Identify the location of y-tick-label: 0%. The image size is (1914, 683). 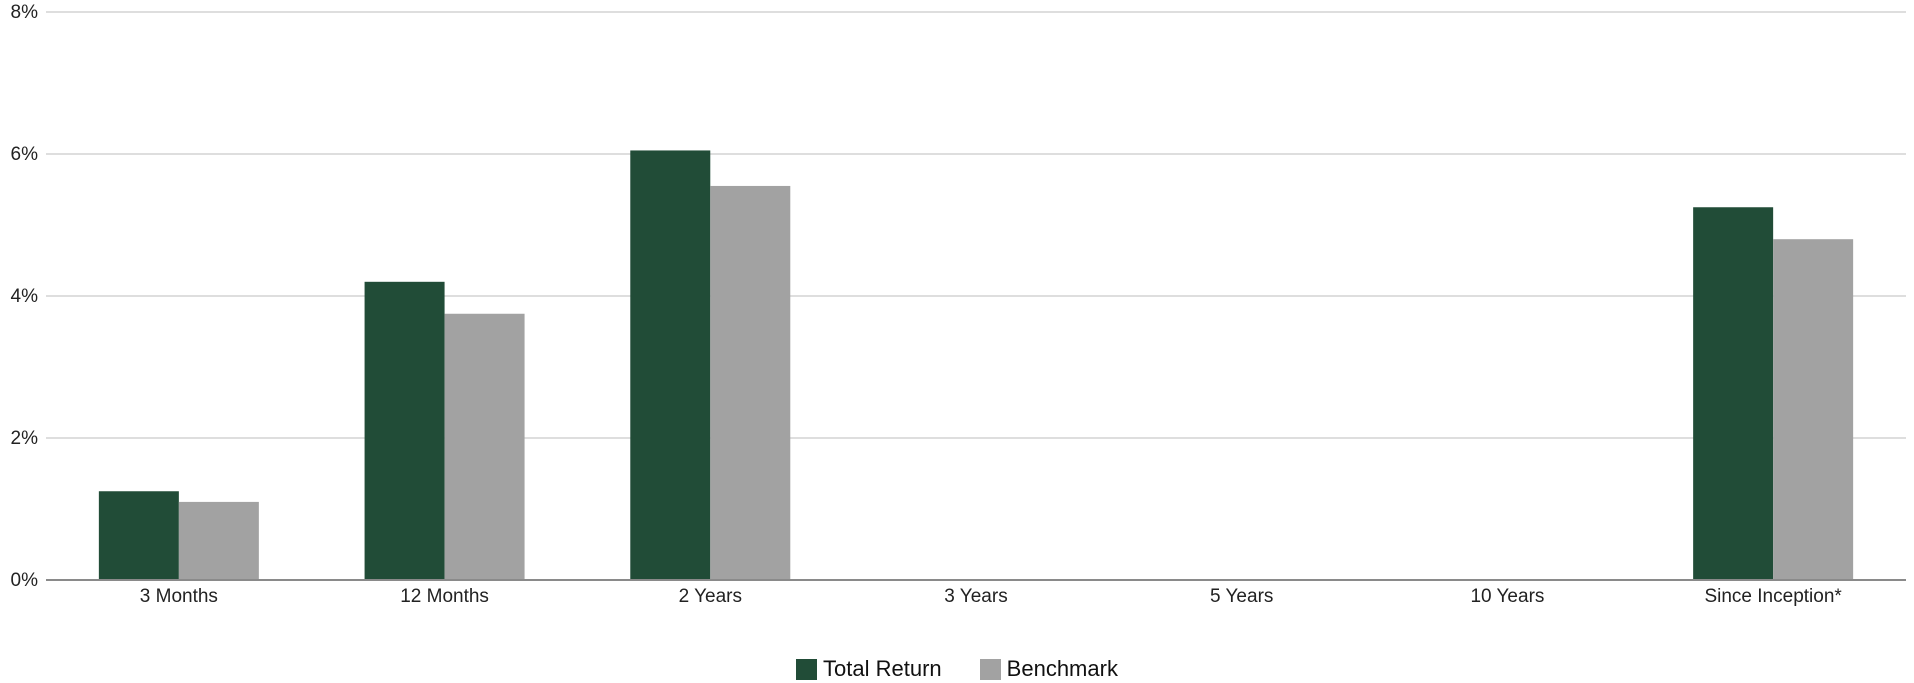
(25, 580).